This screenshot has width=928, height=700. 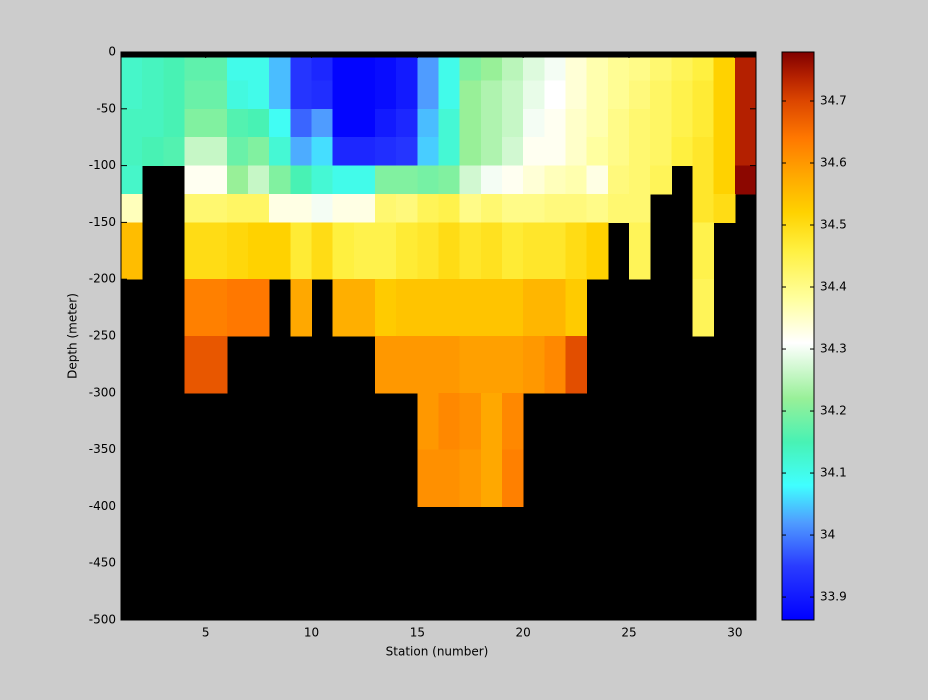 I want to click on y-tick-label: -350, so click(x=102, y=449).